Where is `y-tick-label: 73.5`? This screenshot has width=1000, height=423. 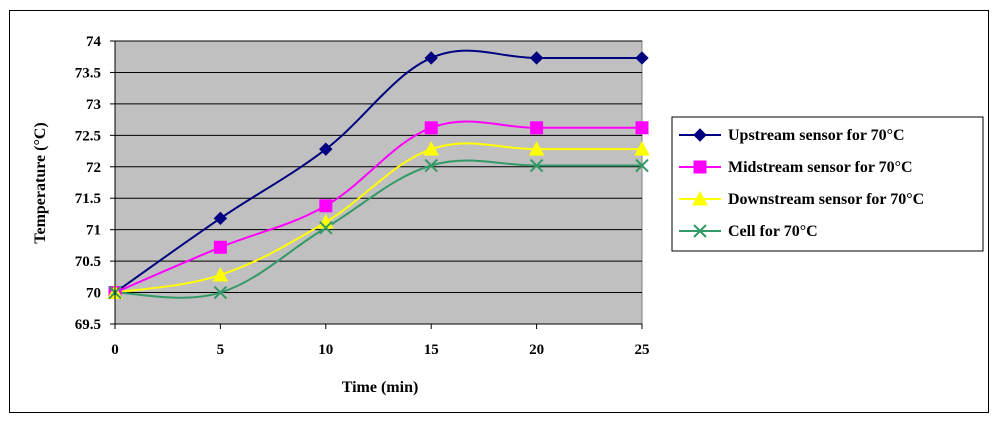
y-tick-label: 73.5 is located at coordinates (88, 73).